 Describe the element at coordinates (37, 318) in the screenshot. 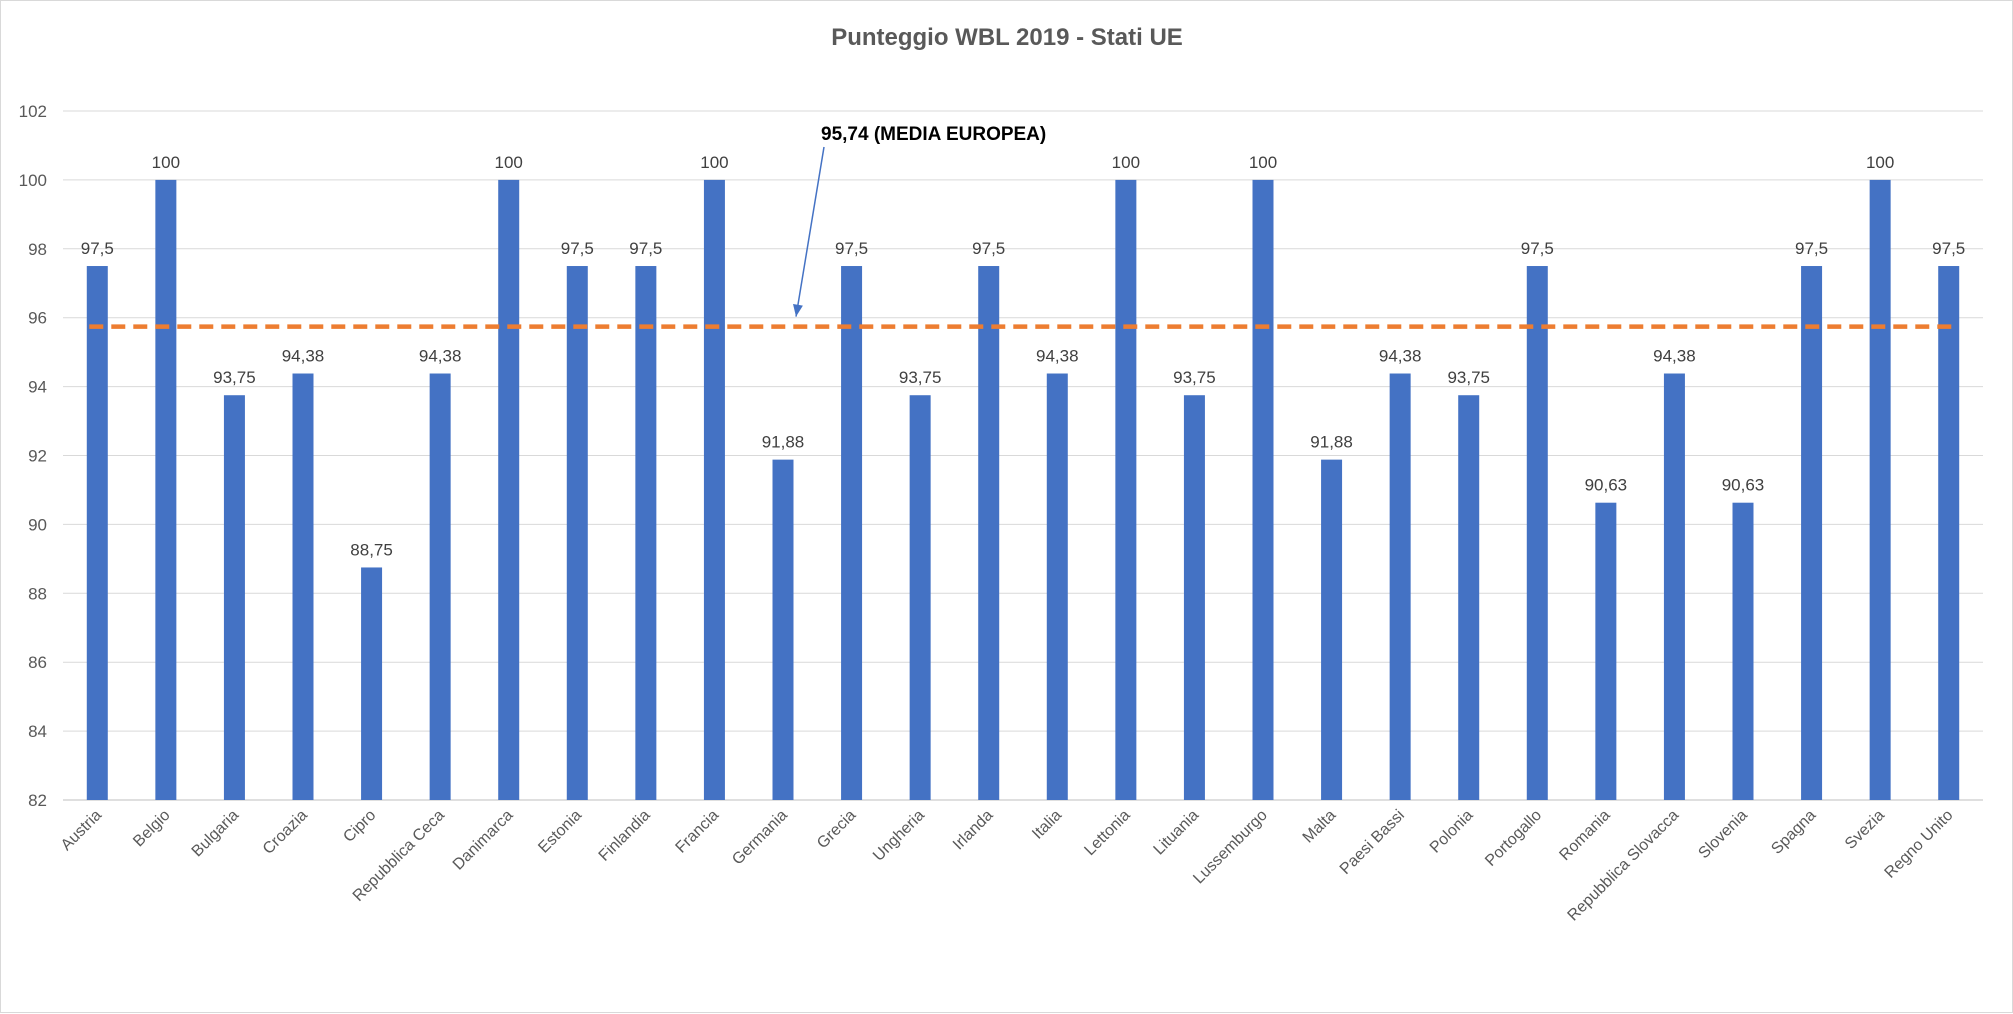

I see `y-tick-label: 96` at that location.